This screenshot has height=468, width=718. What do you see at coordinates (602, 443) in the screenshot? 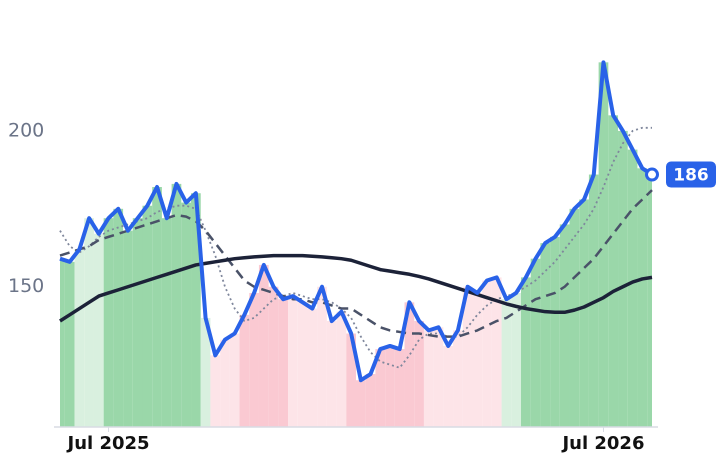
I see `x-tick-label: Jul 2026` at bounding box center [602, 443].